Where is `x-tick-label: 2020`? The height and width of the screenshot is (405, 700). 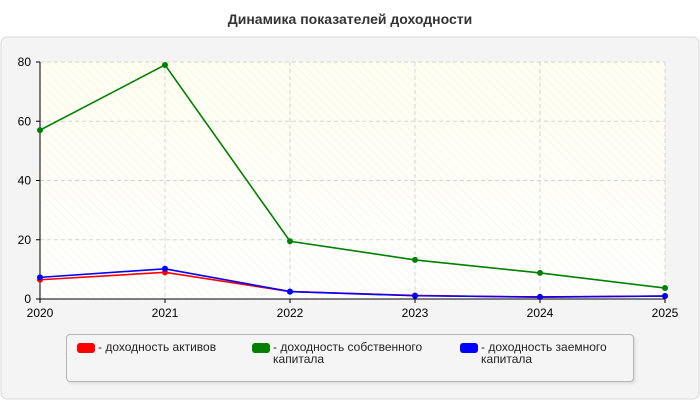
x-tick-label: 2020 is located at coordinates (40, 313).